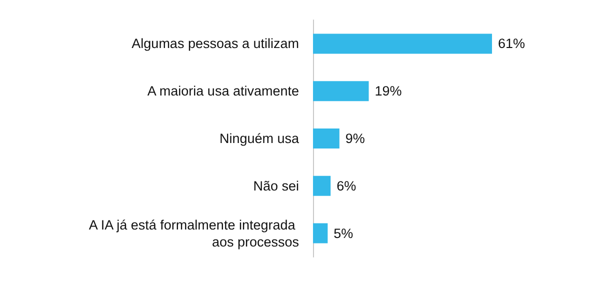 The width and height of the screenshot is (600, 300). I want to click on data-label: 5%, so click(344, 233).